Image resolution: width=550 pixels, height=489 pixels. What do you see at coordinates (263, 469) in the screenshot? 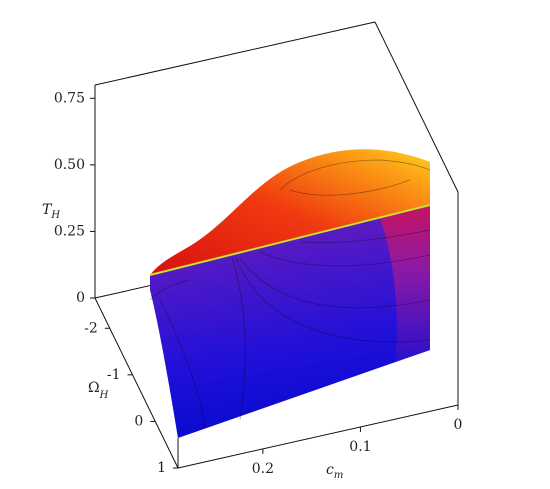
I see `x-tick-label: 0.2` at bounding box center [263, 469].